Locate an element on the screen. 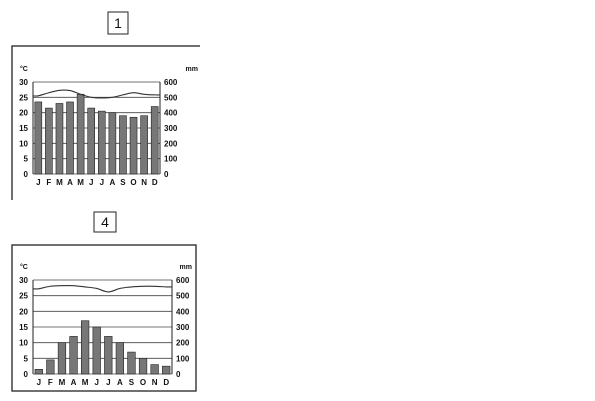 This screenshot has width=595, height=401. panel-number: 1 is located at coordinates (118, 23).